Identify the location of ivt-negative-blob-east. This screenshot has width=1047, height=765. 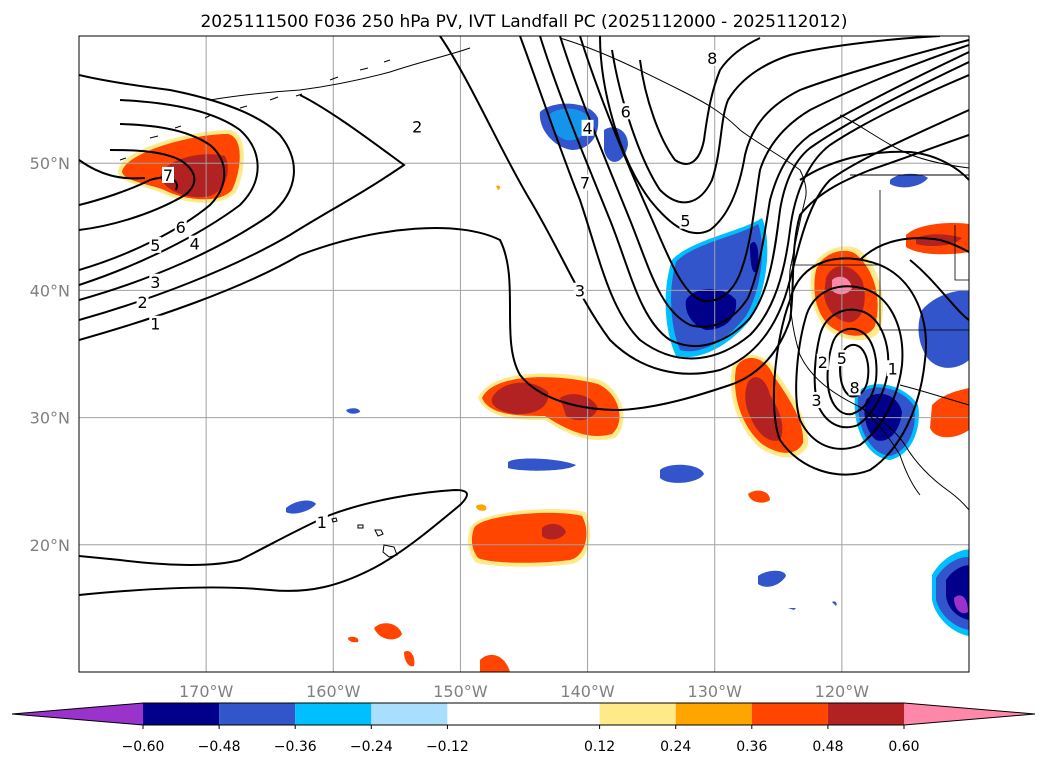
(943, 329).